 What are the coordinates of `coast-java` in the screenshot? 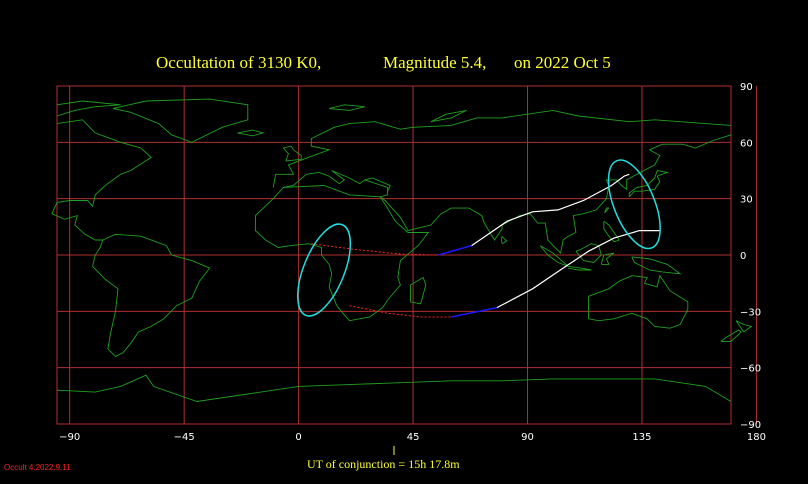 It's located at (580, 268).